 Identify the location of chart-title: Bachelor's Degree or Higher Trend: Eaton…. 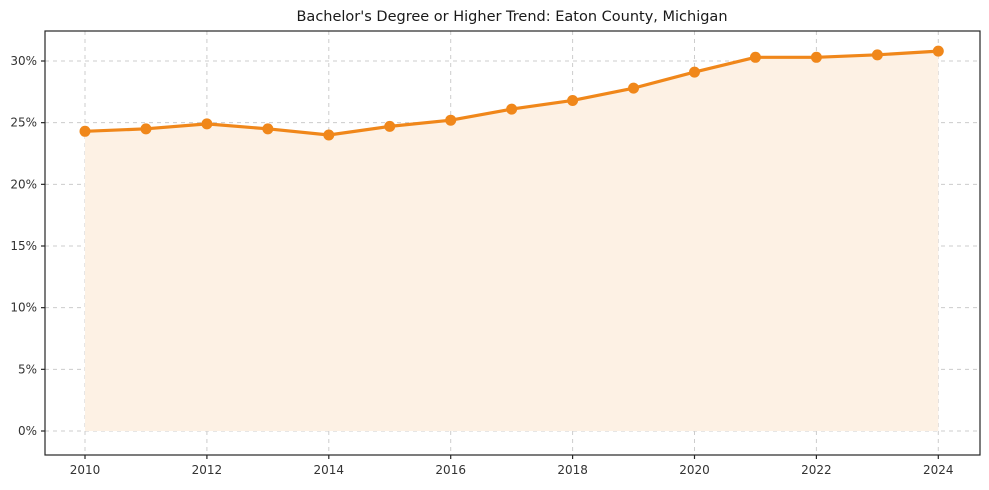
(511, 17).